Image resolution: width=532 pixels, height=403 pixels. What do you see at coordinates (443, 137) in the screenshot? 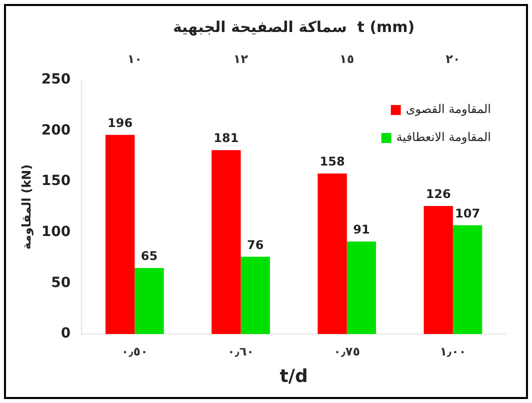
I see `legend-label: المقاومة الانعطافية` at bounding box center [443, 137].